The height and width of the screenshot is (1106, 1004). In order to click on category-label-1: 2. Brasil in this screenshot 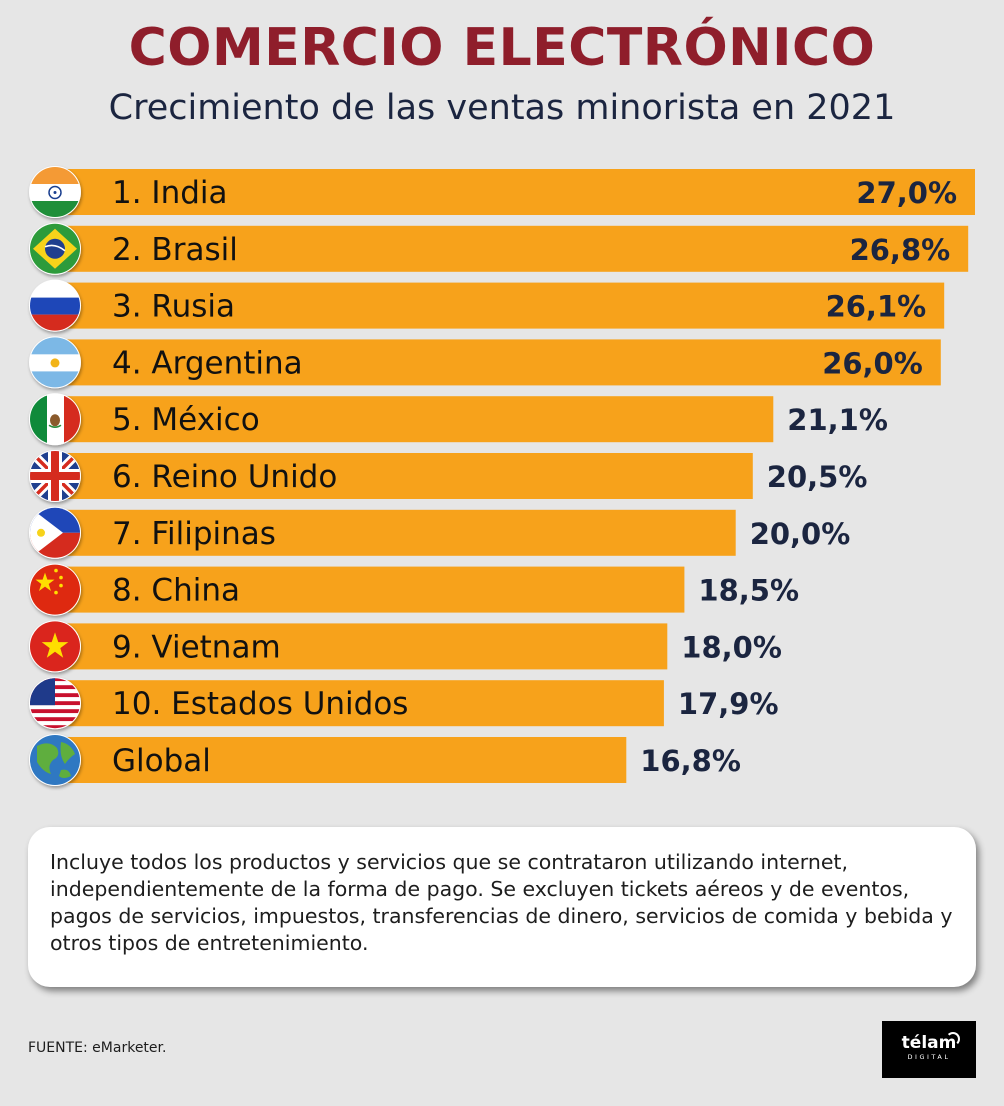, I will do `click(175, 250)`.